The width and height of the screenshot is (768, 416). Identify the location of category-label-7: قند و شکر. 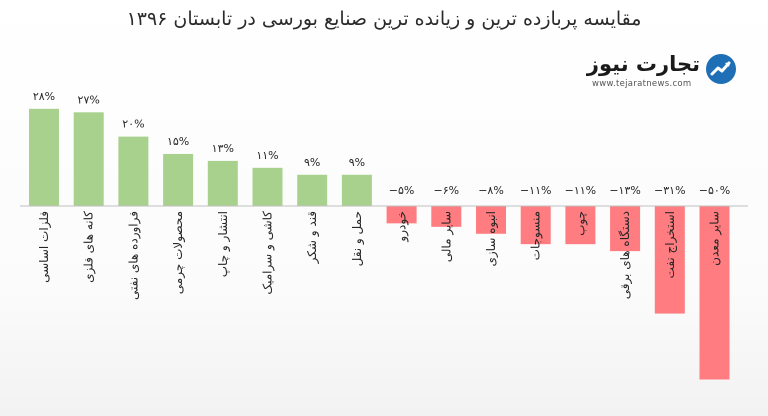
(312, 237).